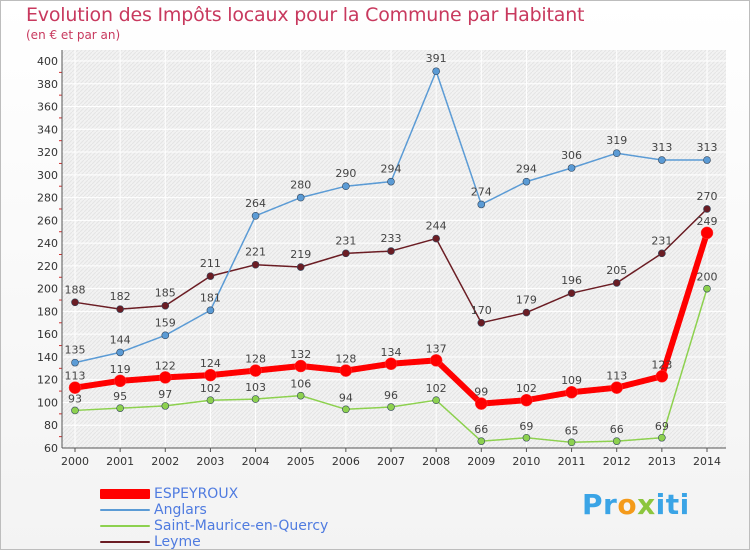 This screenshot has height=550, width=750. What do you see at coordinates (75, 289) in the screenshot?
I see `data-label: 188` at bounding box center [75, 289].